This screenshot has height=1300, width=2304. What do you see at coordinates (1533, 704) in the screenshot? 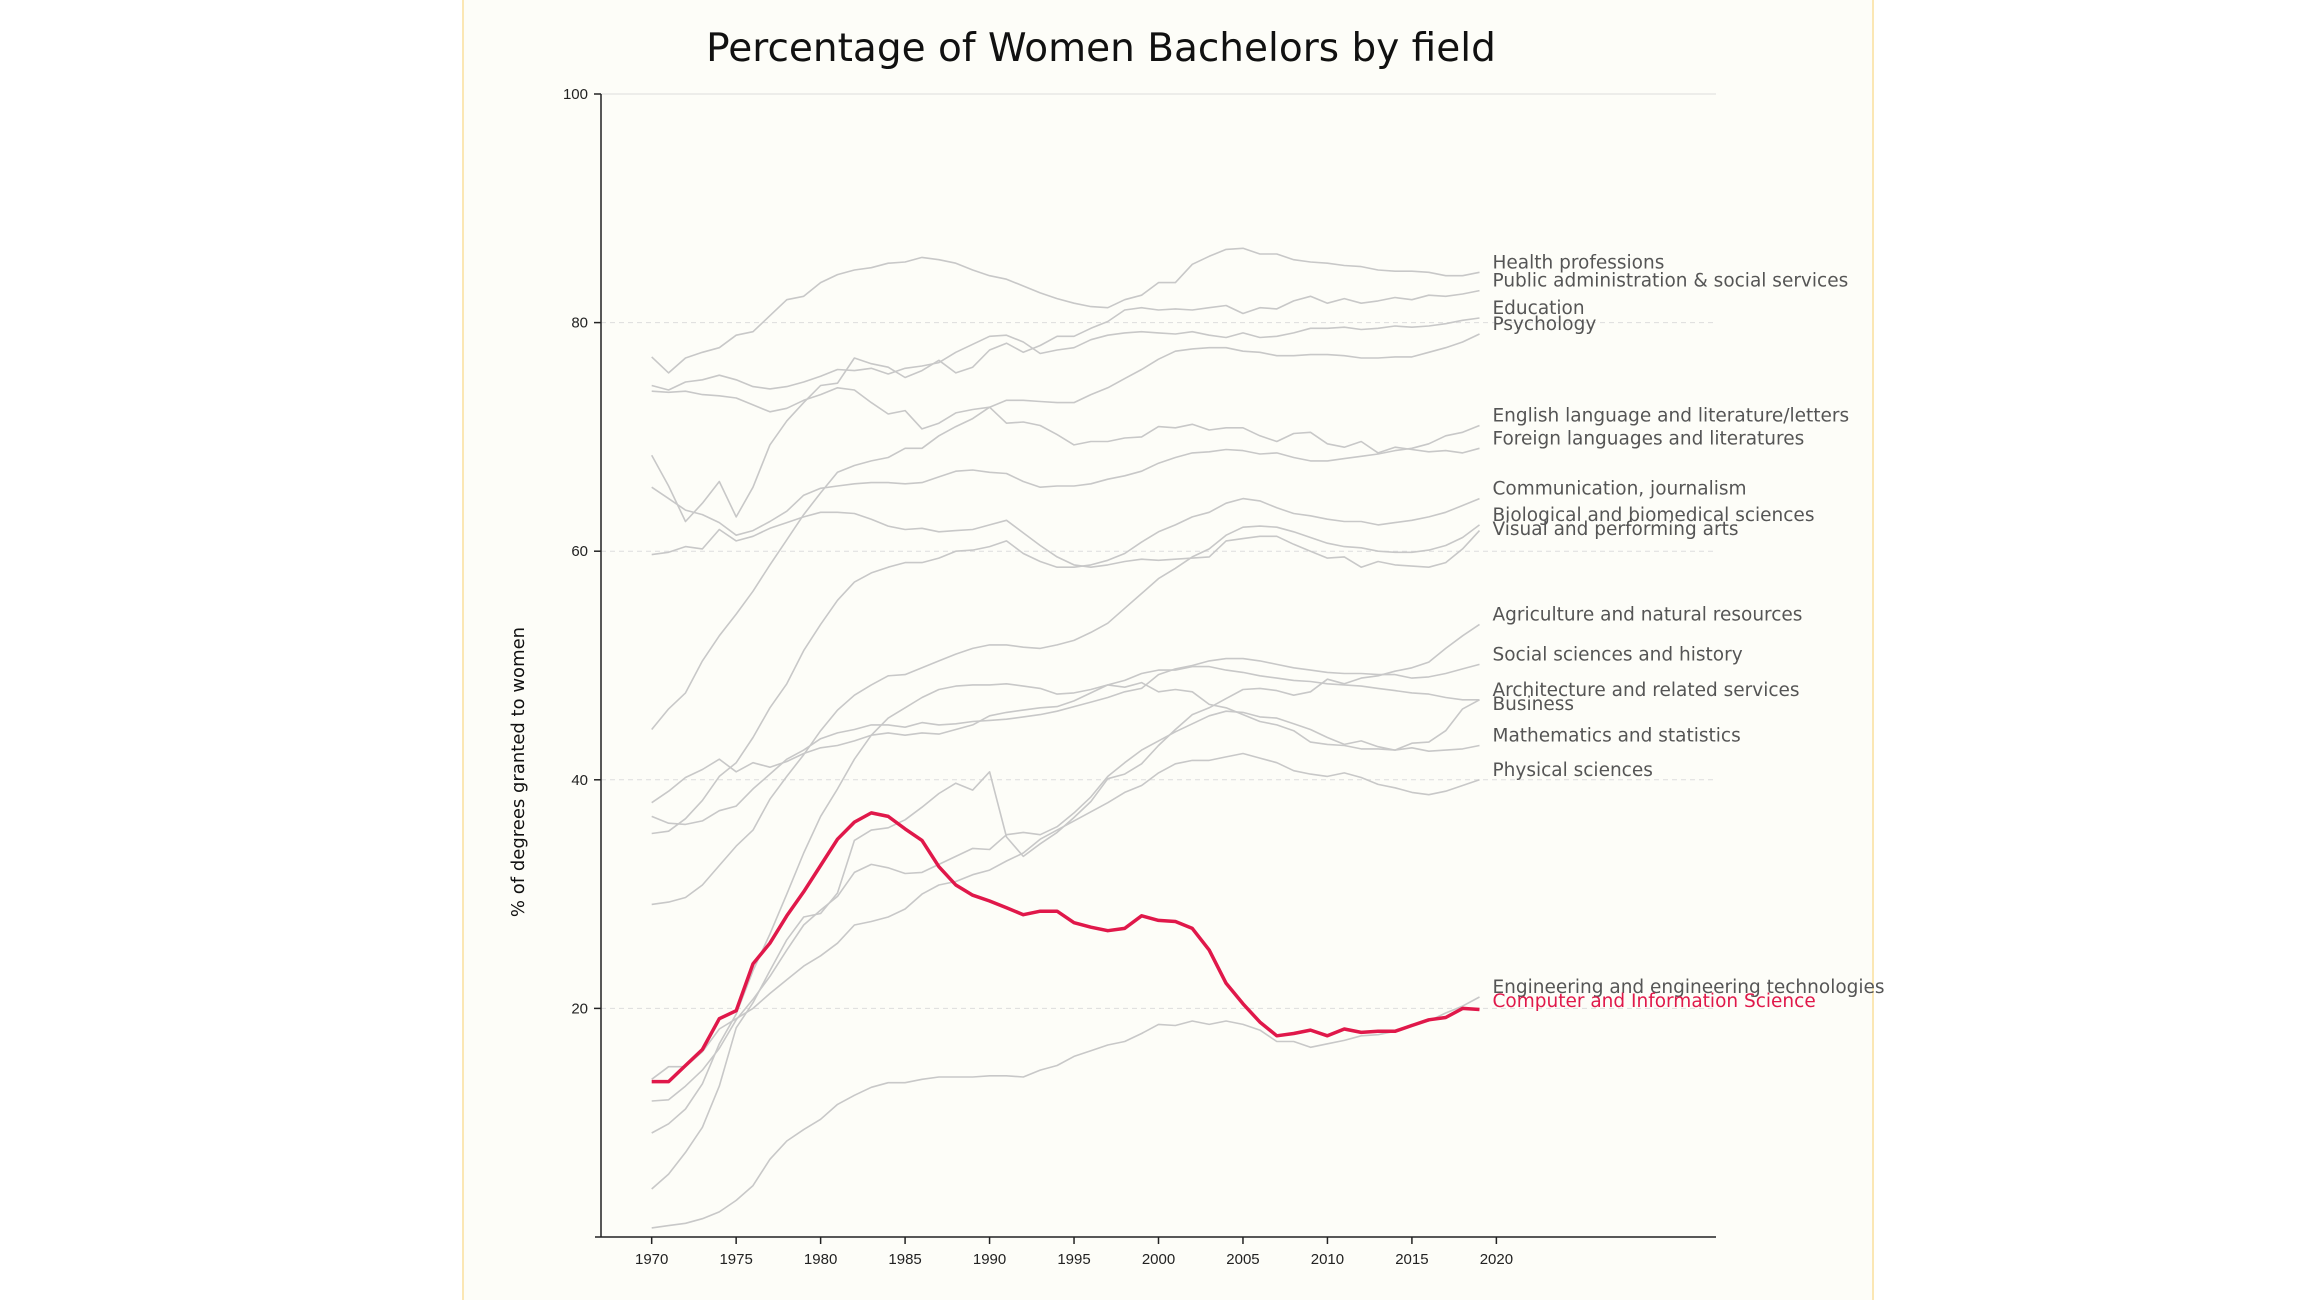
I see `series-label: Business` at bounding box center [1533, 704].